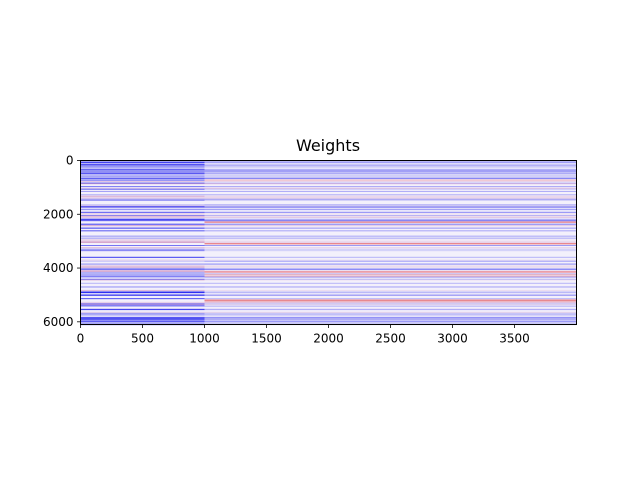 The width and height of the screenshot is (640, 480). Describe the element at coordinates (266, 339) in the screenshot. I see `x-tick-label: 1500` at that location.